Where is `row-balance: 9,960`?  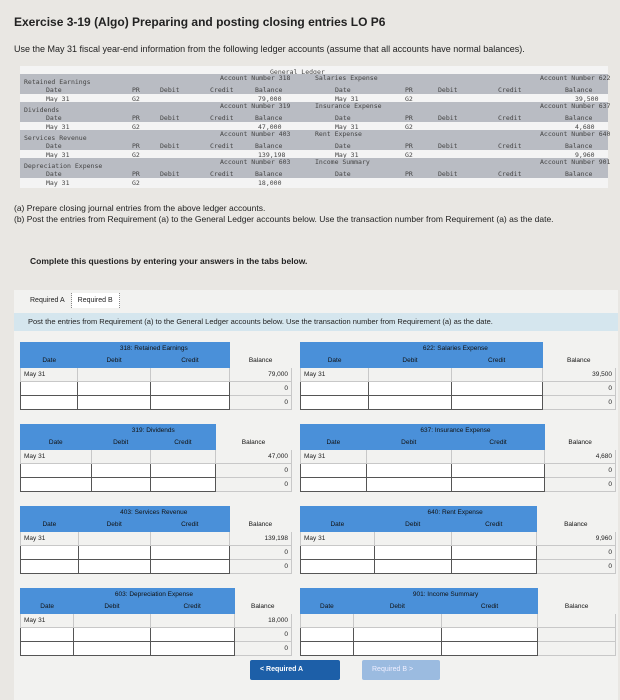
row-balance: 9,960 is located at coordinates (576, 538).